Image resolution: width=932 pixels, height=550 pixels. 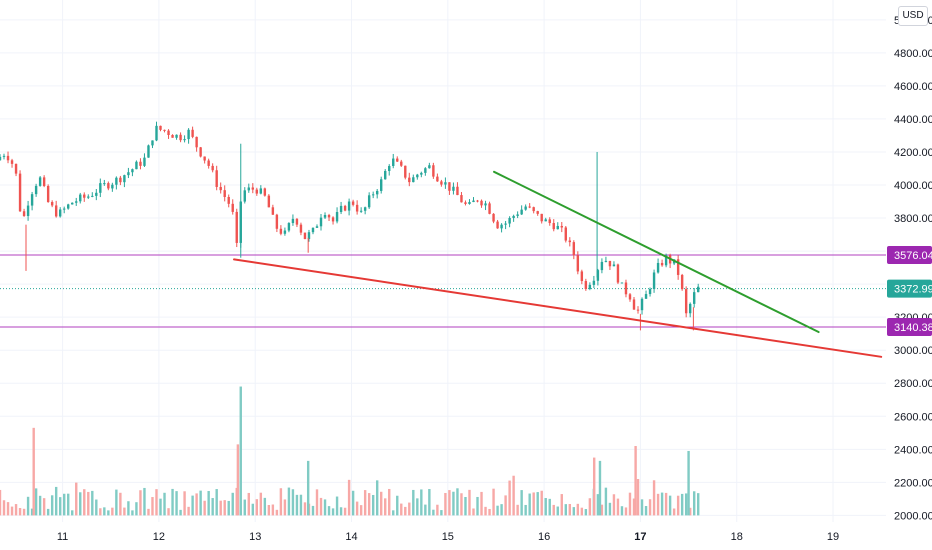 What do you see at coordinates (558, 308) in the screenshot?
I see `support-trendline` at bounding box center [558, 308].